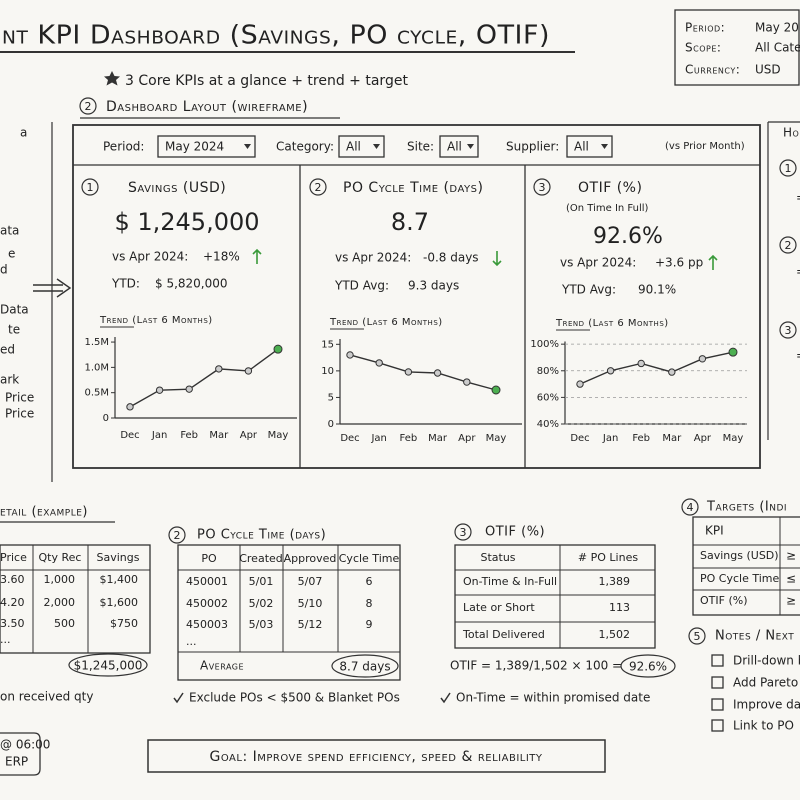 The height and width of the screenshot is (800, 800). What do you see at coordinates (261, 581) in the screenshot?
I see `table-cell: 5/01` at bounding box center [261, 581].